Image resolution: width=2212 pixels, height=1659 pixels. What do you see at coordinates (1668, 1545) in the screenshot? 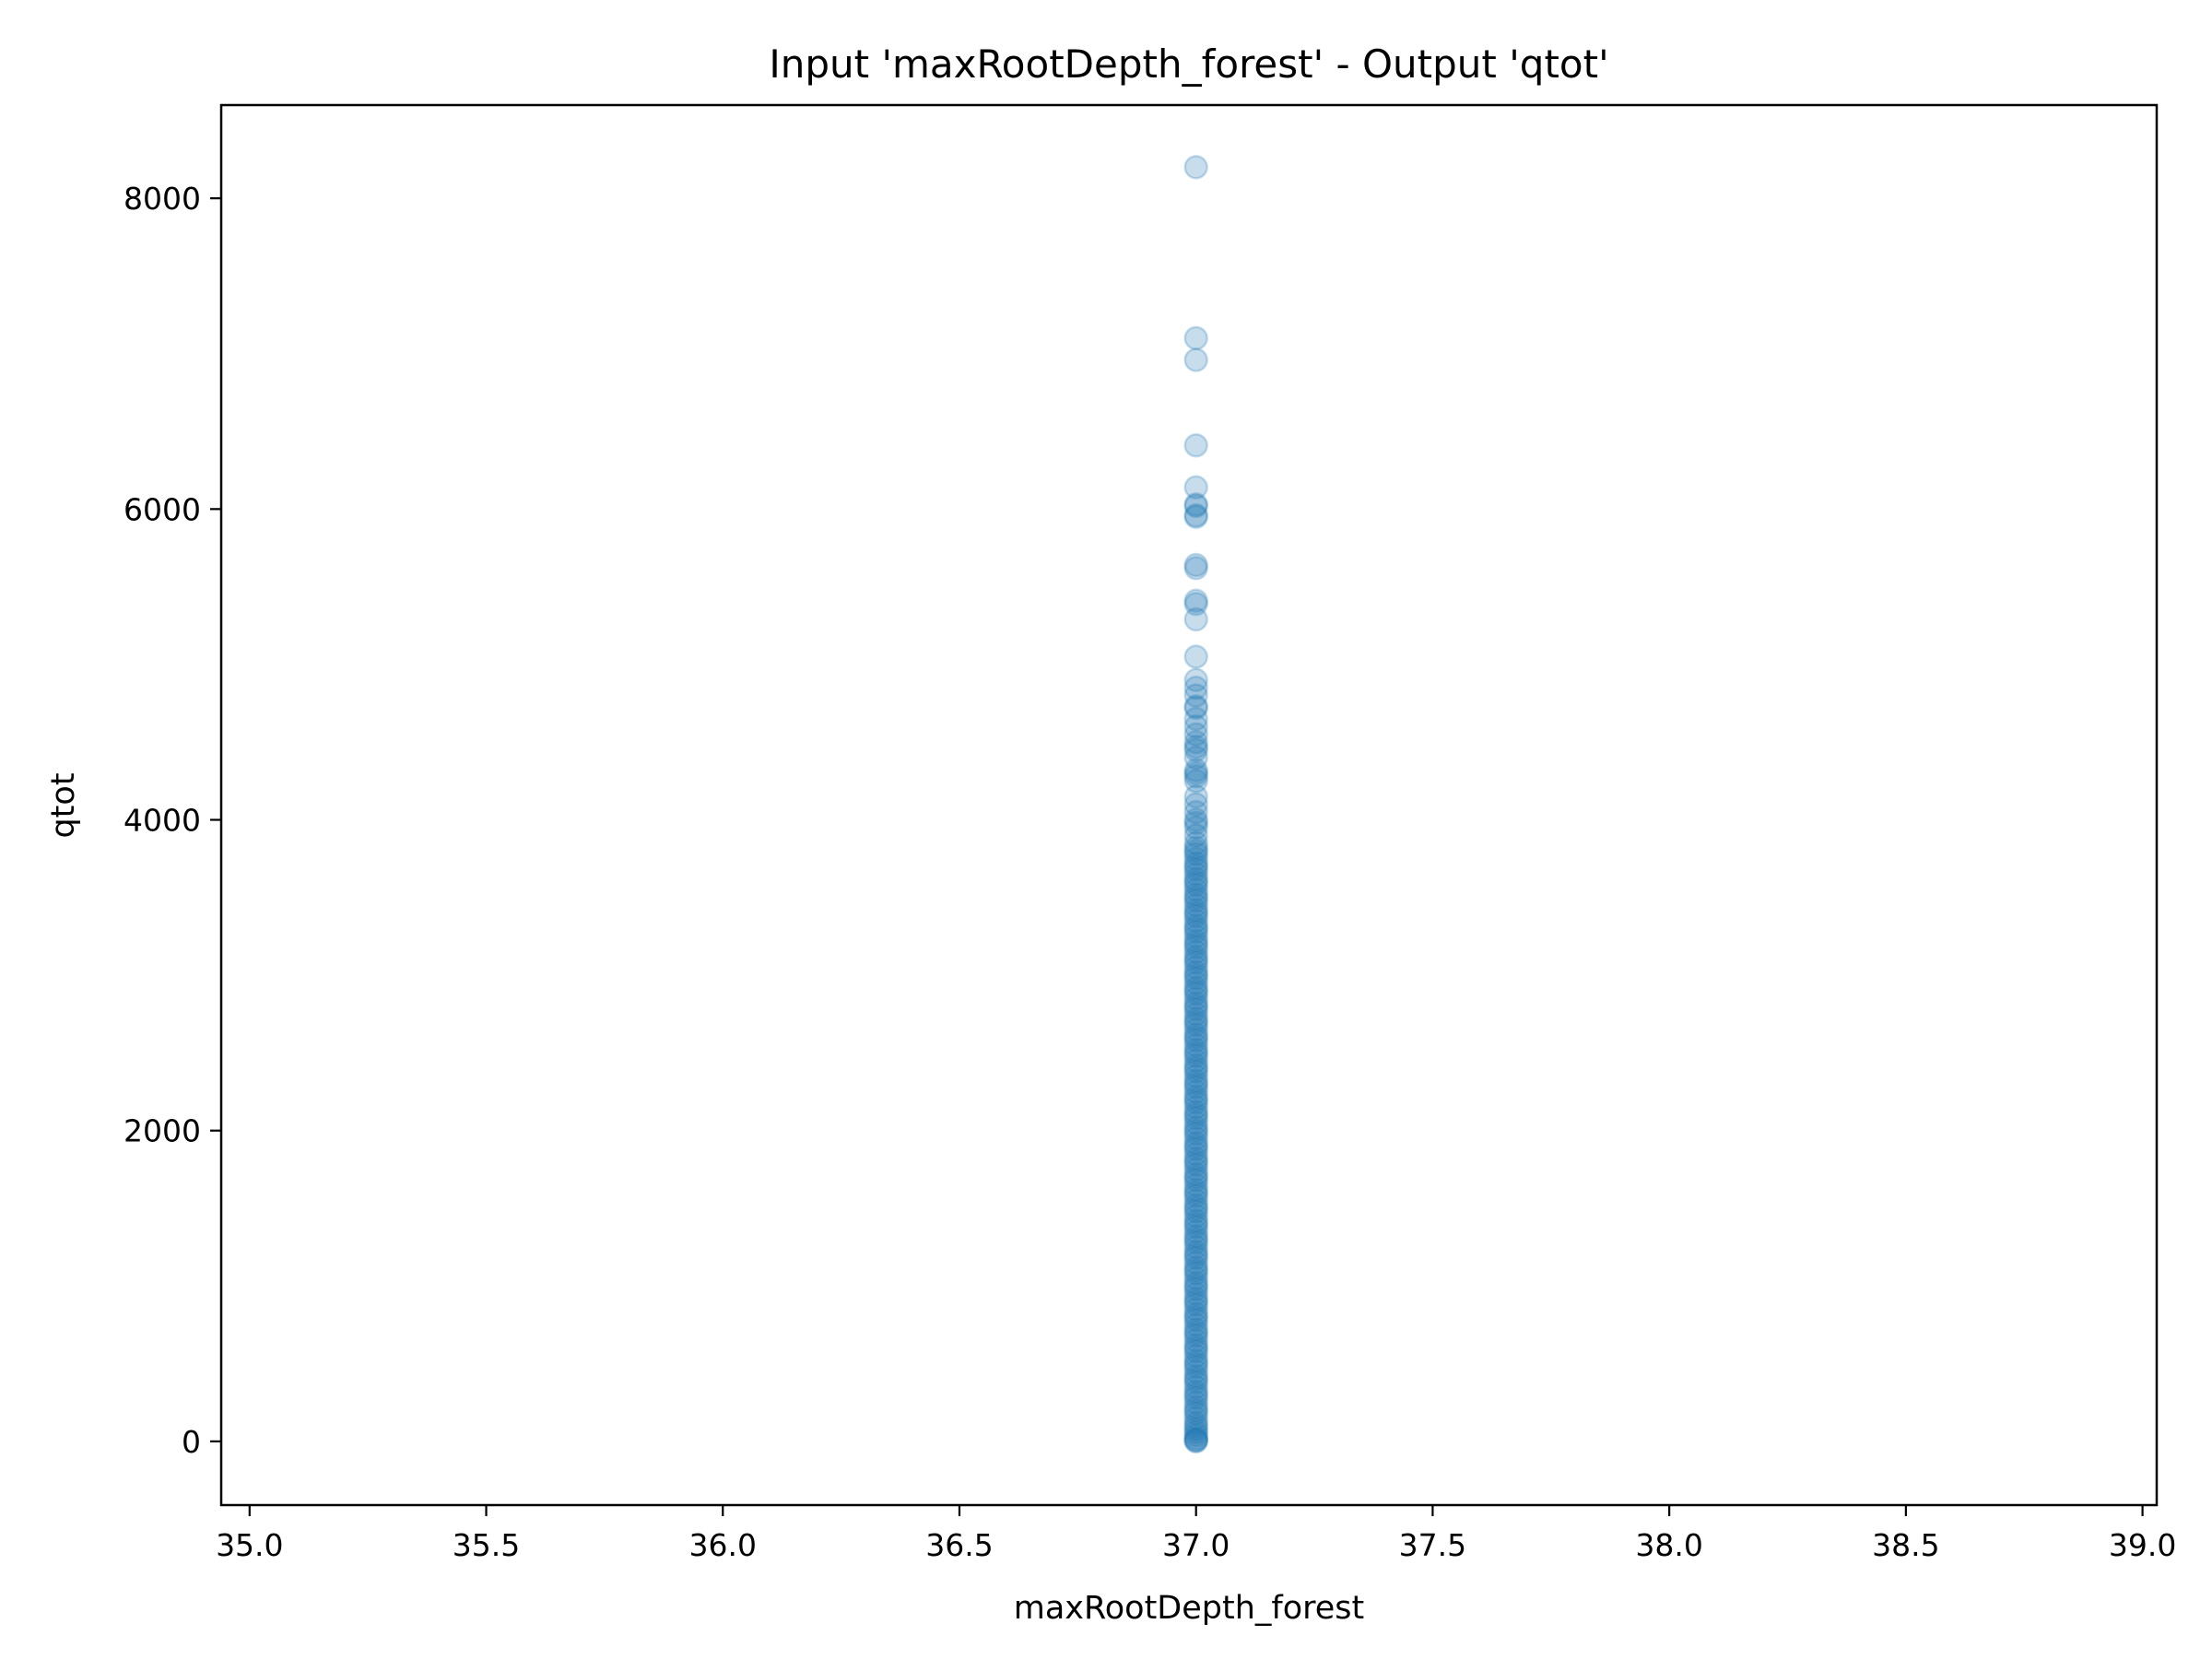
I see `x-tick-label: 38.0` at bounding box center [1668, 1545].